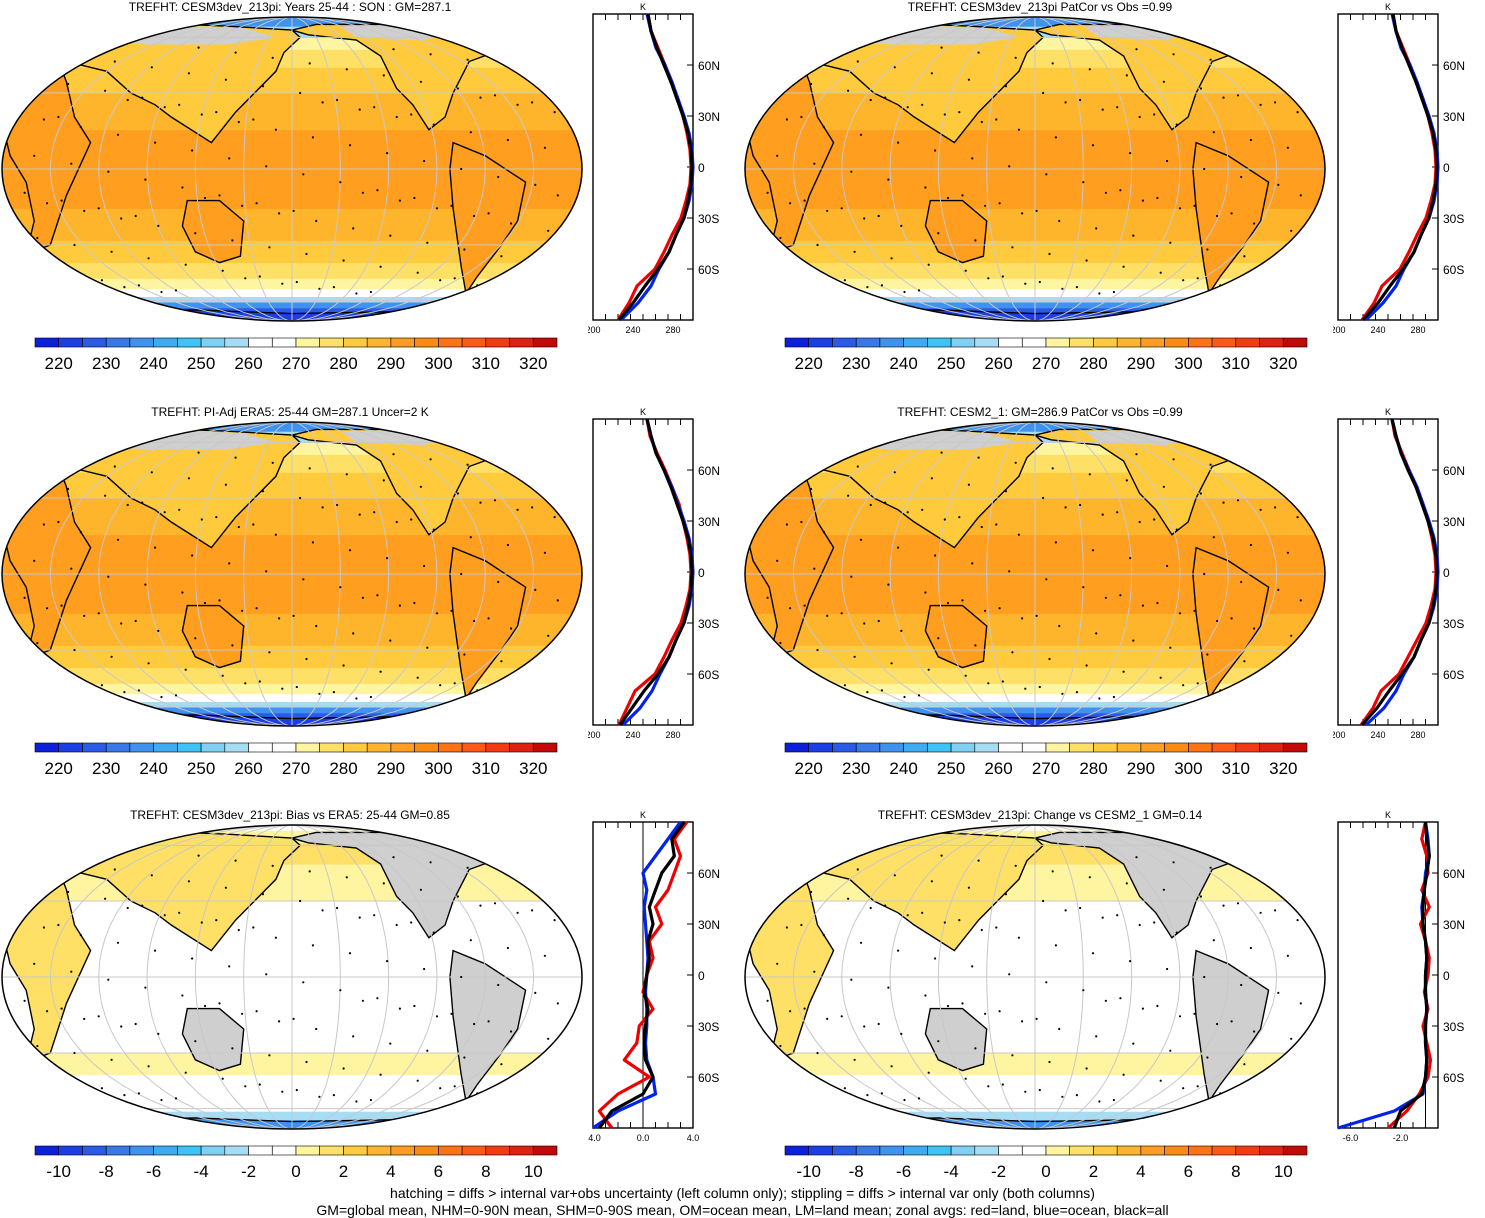 This screenshot has width=1485, height=1218. I want to click on colorbar-tick-label: 8, so click(485, 1171).